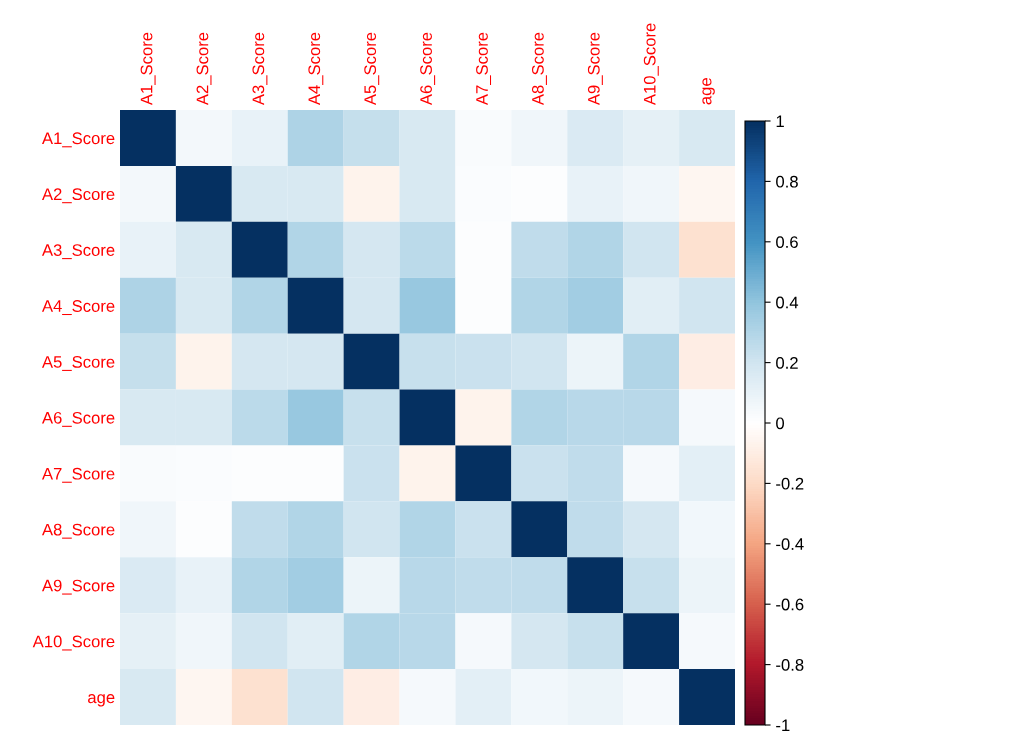  I want to click on color-bar-label: 0.6, so click(787, 242).